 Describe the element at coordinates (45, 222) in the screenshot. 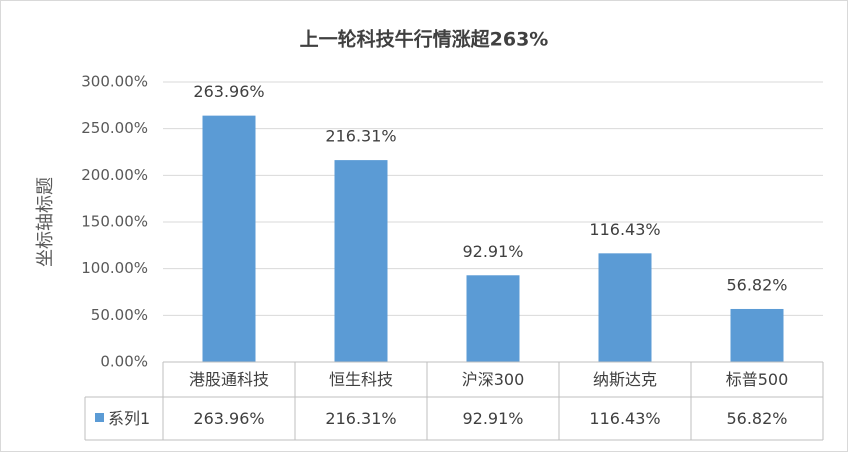

I see `y-axis-title: 坐标轴标题` at that location.